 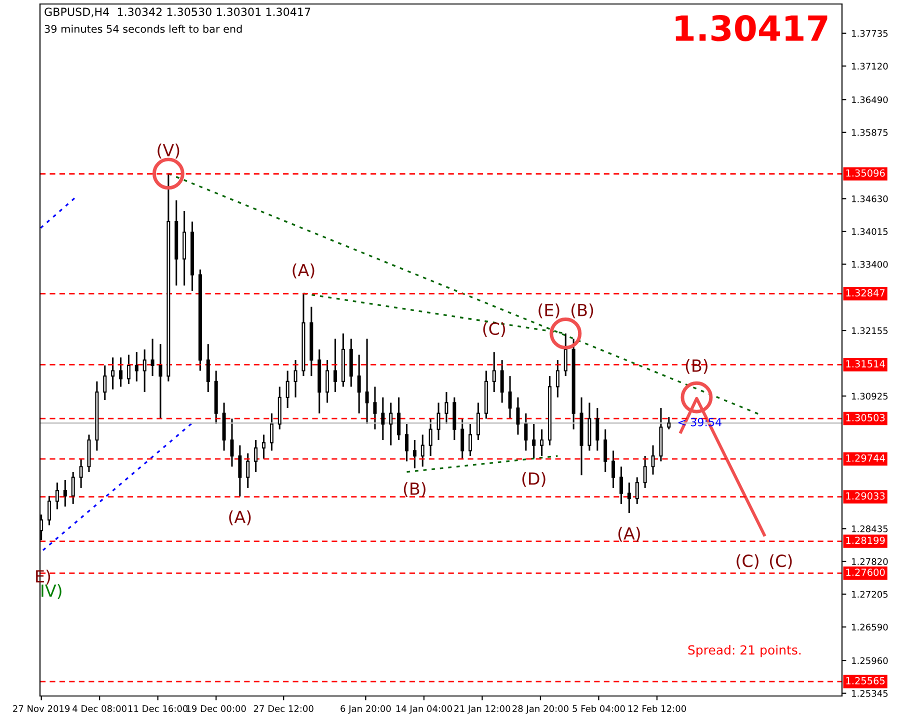 I want to click on annotation: (V), so click(x=169, y=151).